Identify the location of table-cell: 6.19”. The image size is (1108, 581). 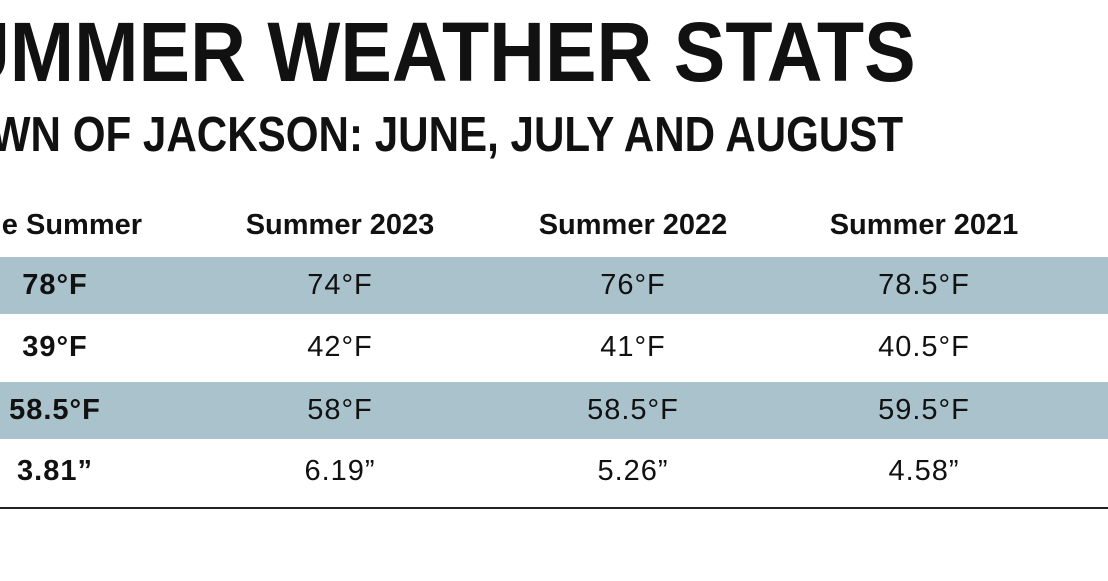
(340, 471).